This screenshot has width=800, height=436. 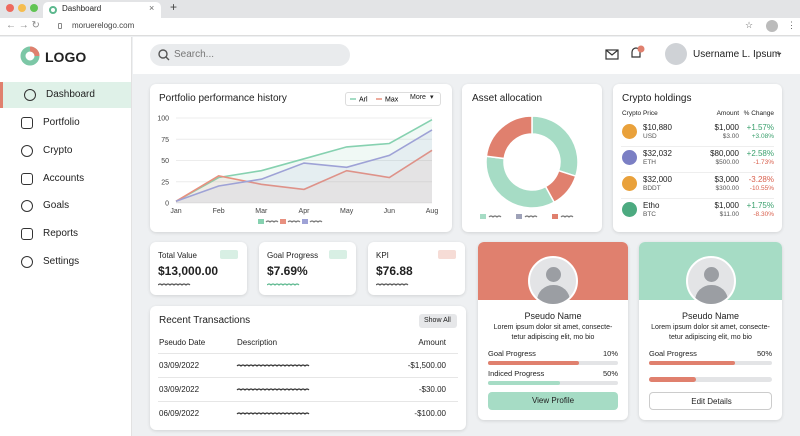 I want to click on dot, so click(x=34, y=8).